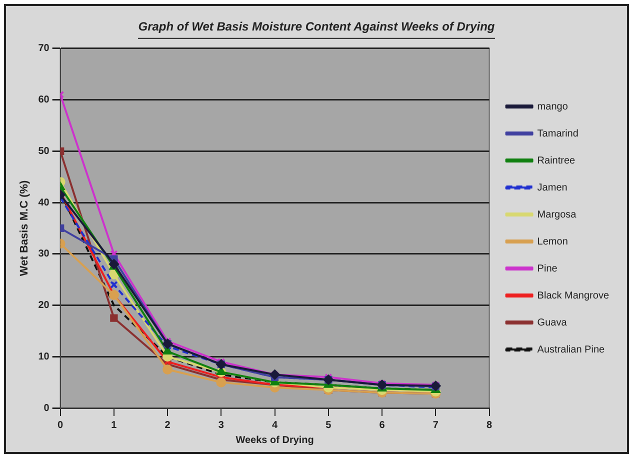 The image size is (635, 460). I want to click on x-tick-label: 2, so click(167, 425).